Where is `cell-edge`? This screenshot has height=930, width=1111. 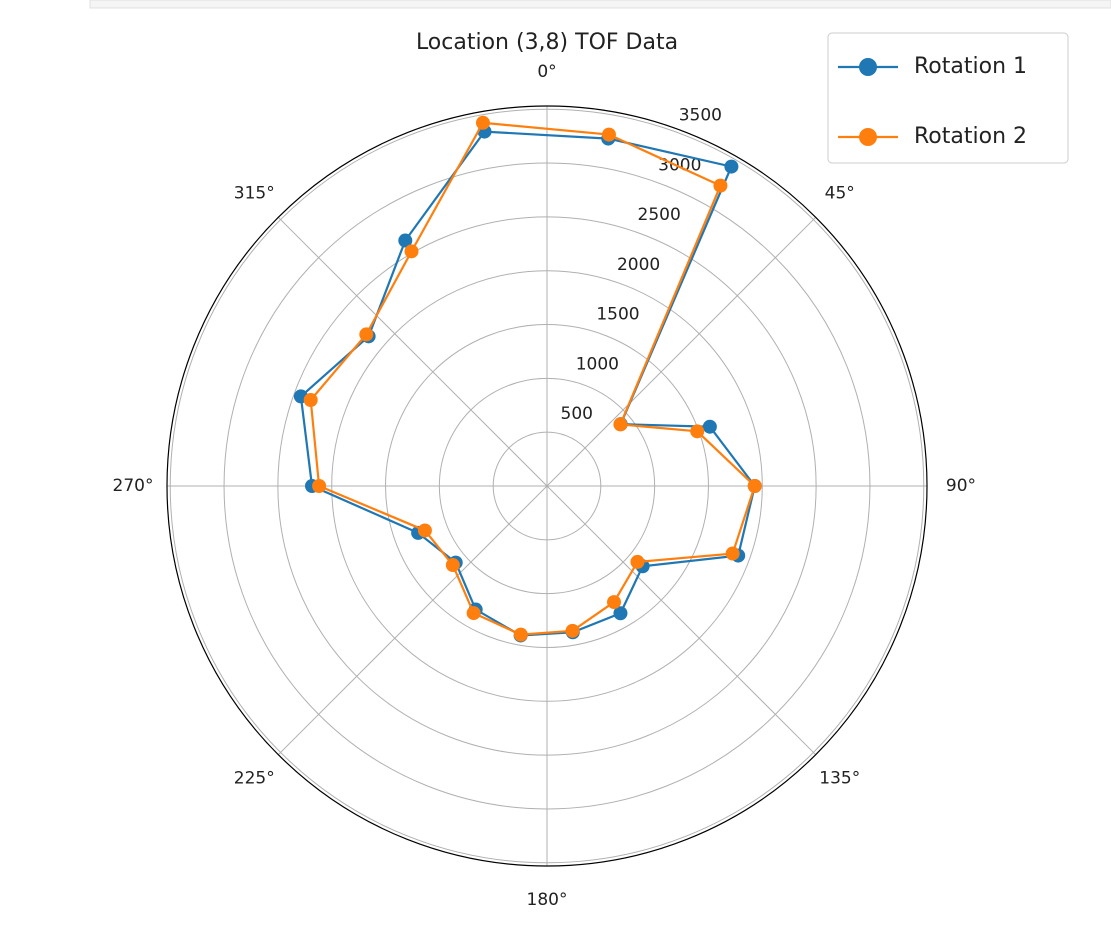 cell-edge is located at coordinates (600, 4).